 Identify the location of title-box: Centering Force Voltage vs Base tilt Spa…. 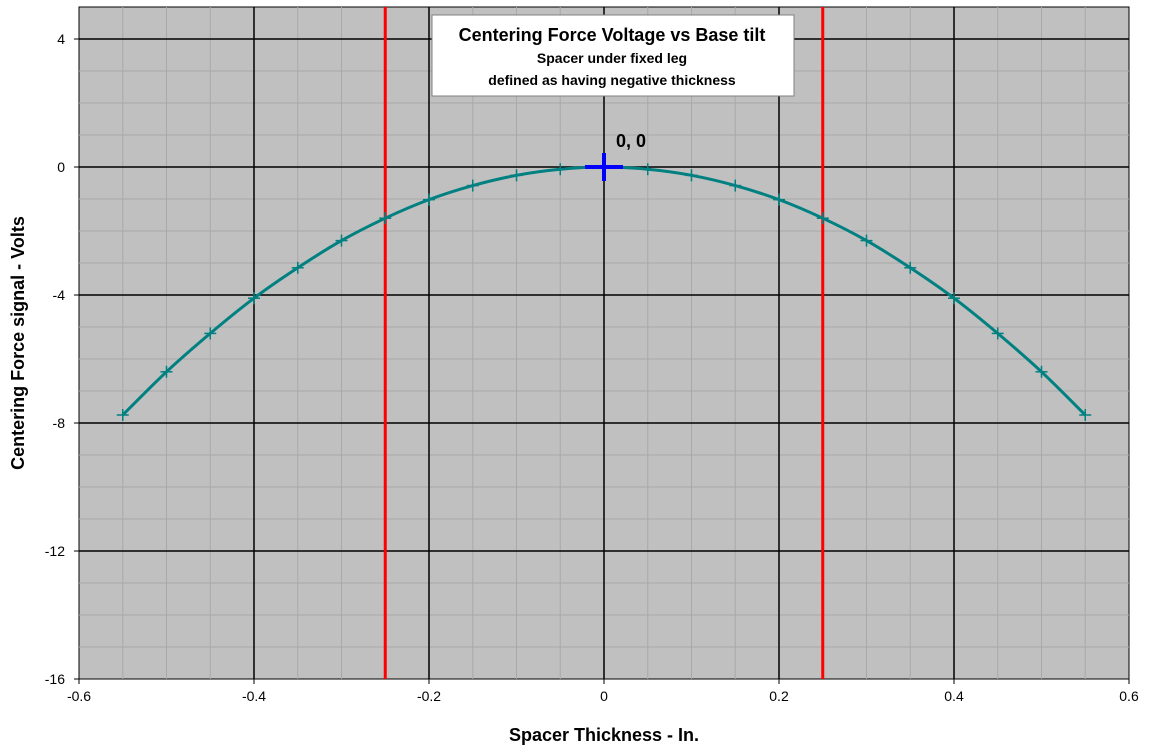
(613, 55).